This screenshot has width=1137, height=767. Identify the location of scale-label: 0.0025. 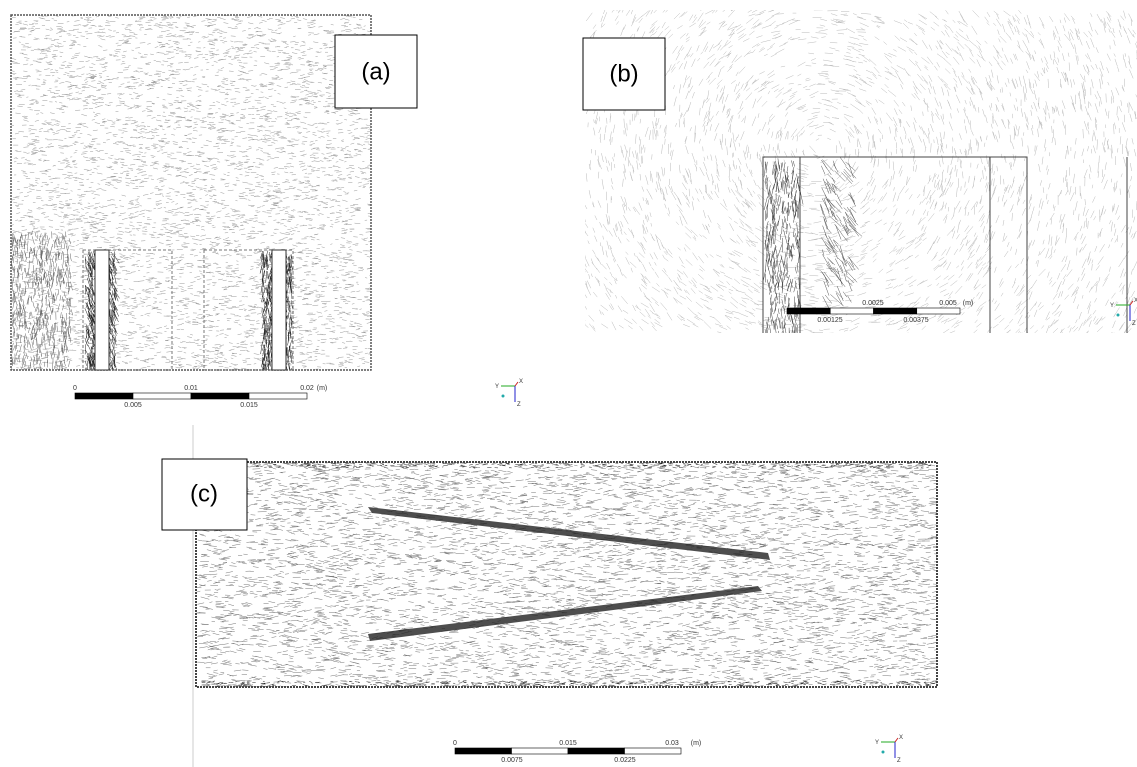
(873, 303).